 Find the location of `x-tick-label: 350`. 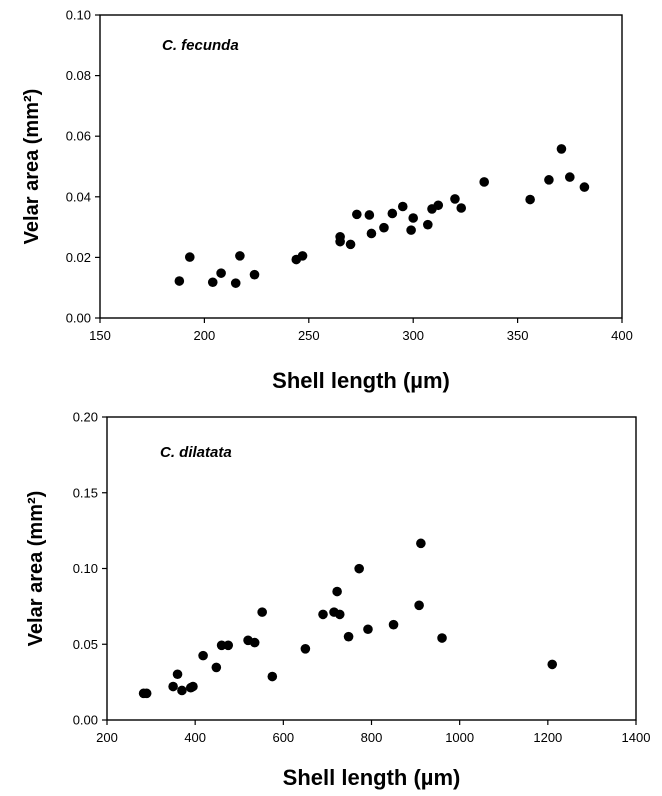

x-tick-label: 350 is located at coordinates (518, 335).